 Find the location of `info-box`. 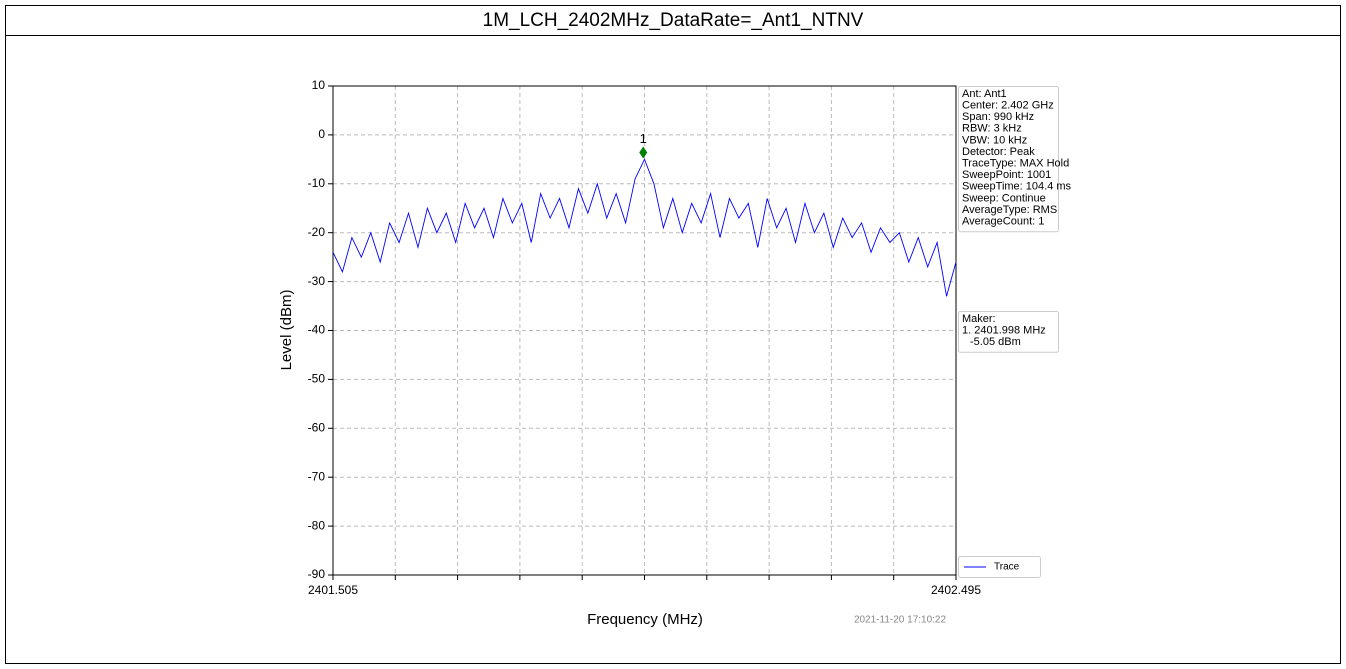

info-box is located at coordinates (1008, 159).